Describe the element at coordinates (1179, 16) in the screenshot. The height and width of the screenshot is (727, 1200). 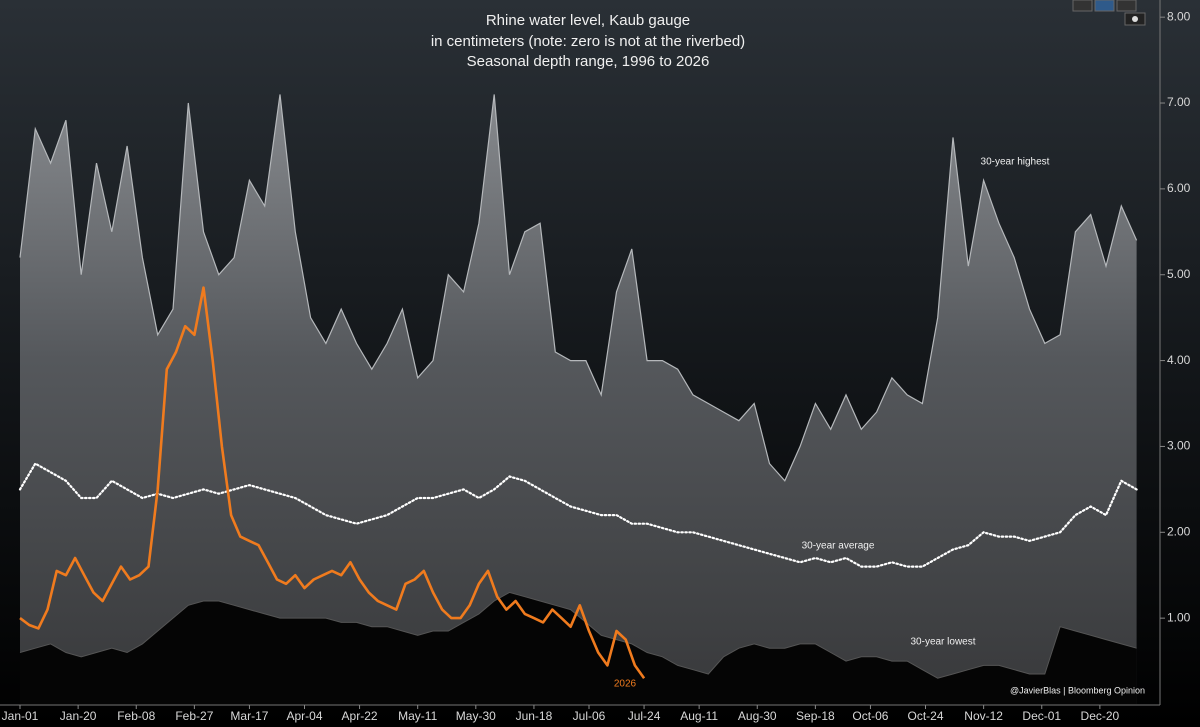
I see `y-tick-label: 8.00` at that location.